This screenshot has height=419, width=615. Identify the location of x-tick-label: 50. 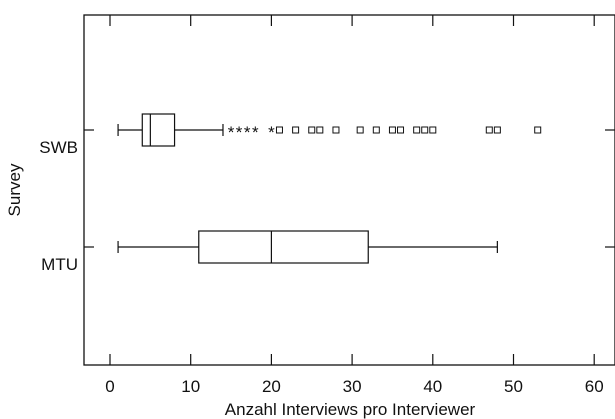
(513, 386).